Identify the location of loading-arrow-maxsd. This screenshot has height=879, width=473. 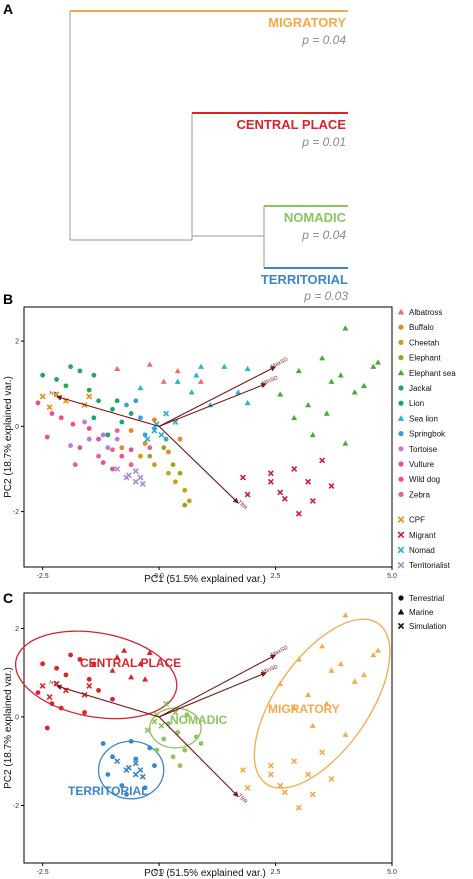
(217, 396).